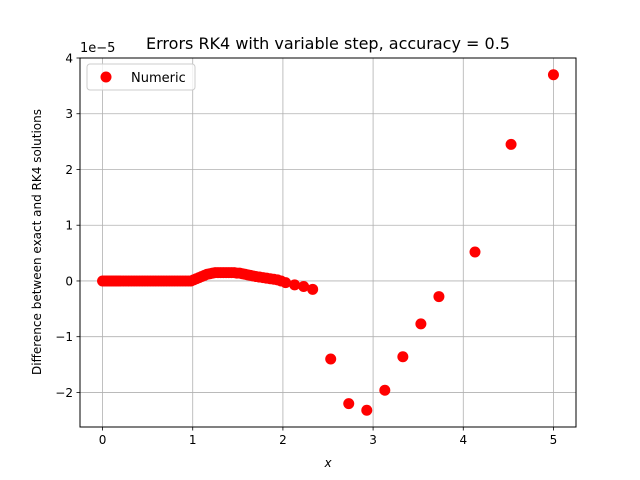  What do you see at coordinates (69, 226) in the screenshot?
I see `y-tick-label: 1` at bounding box center [69, 226].